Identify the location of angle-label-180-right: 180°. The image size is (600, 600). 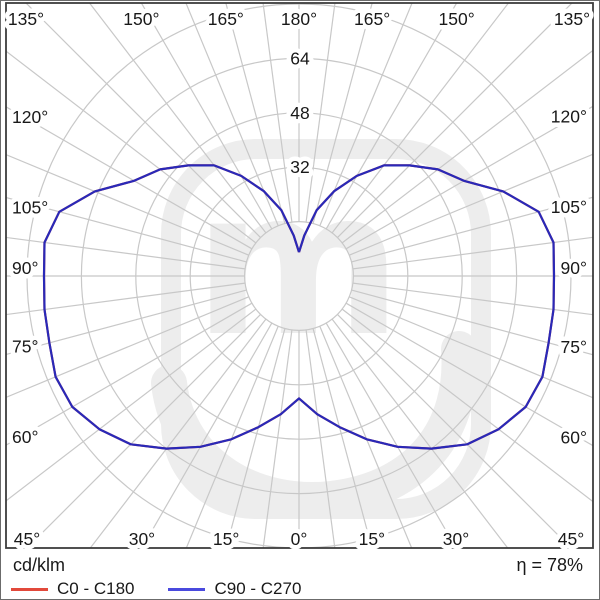
(299, 19).